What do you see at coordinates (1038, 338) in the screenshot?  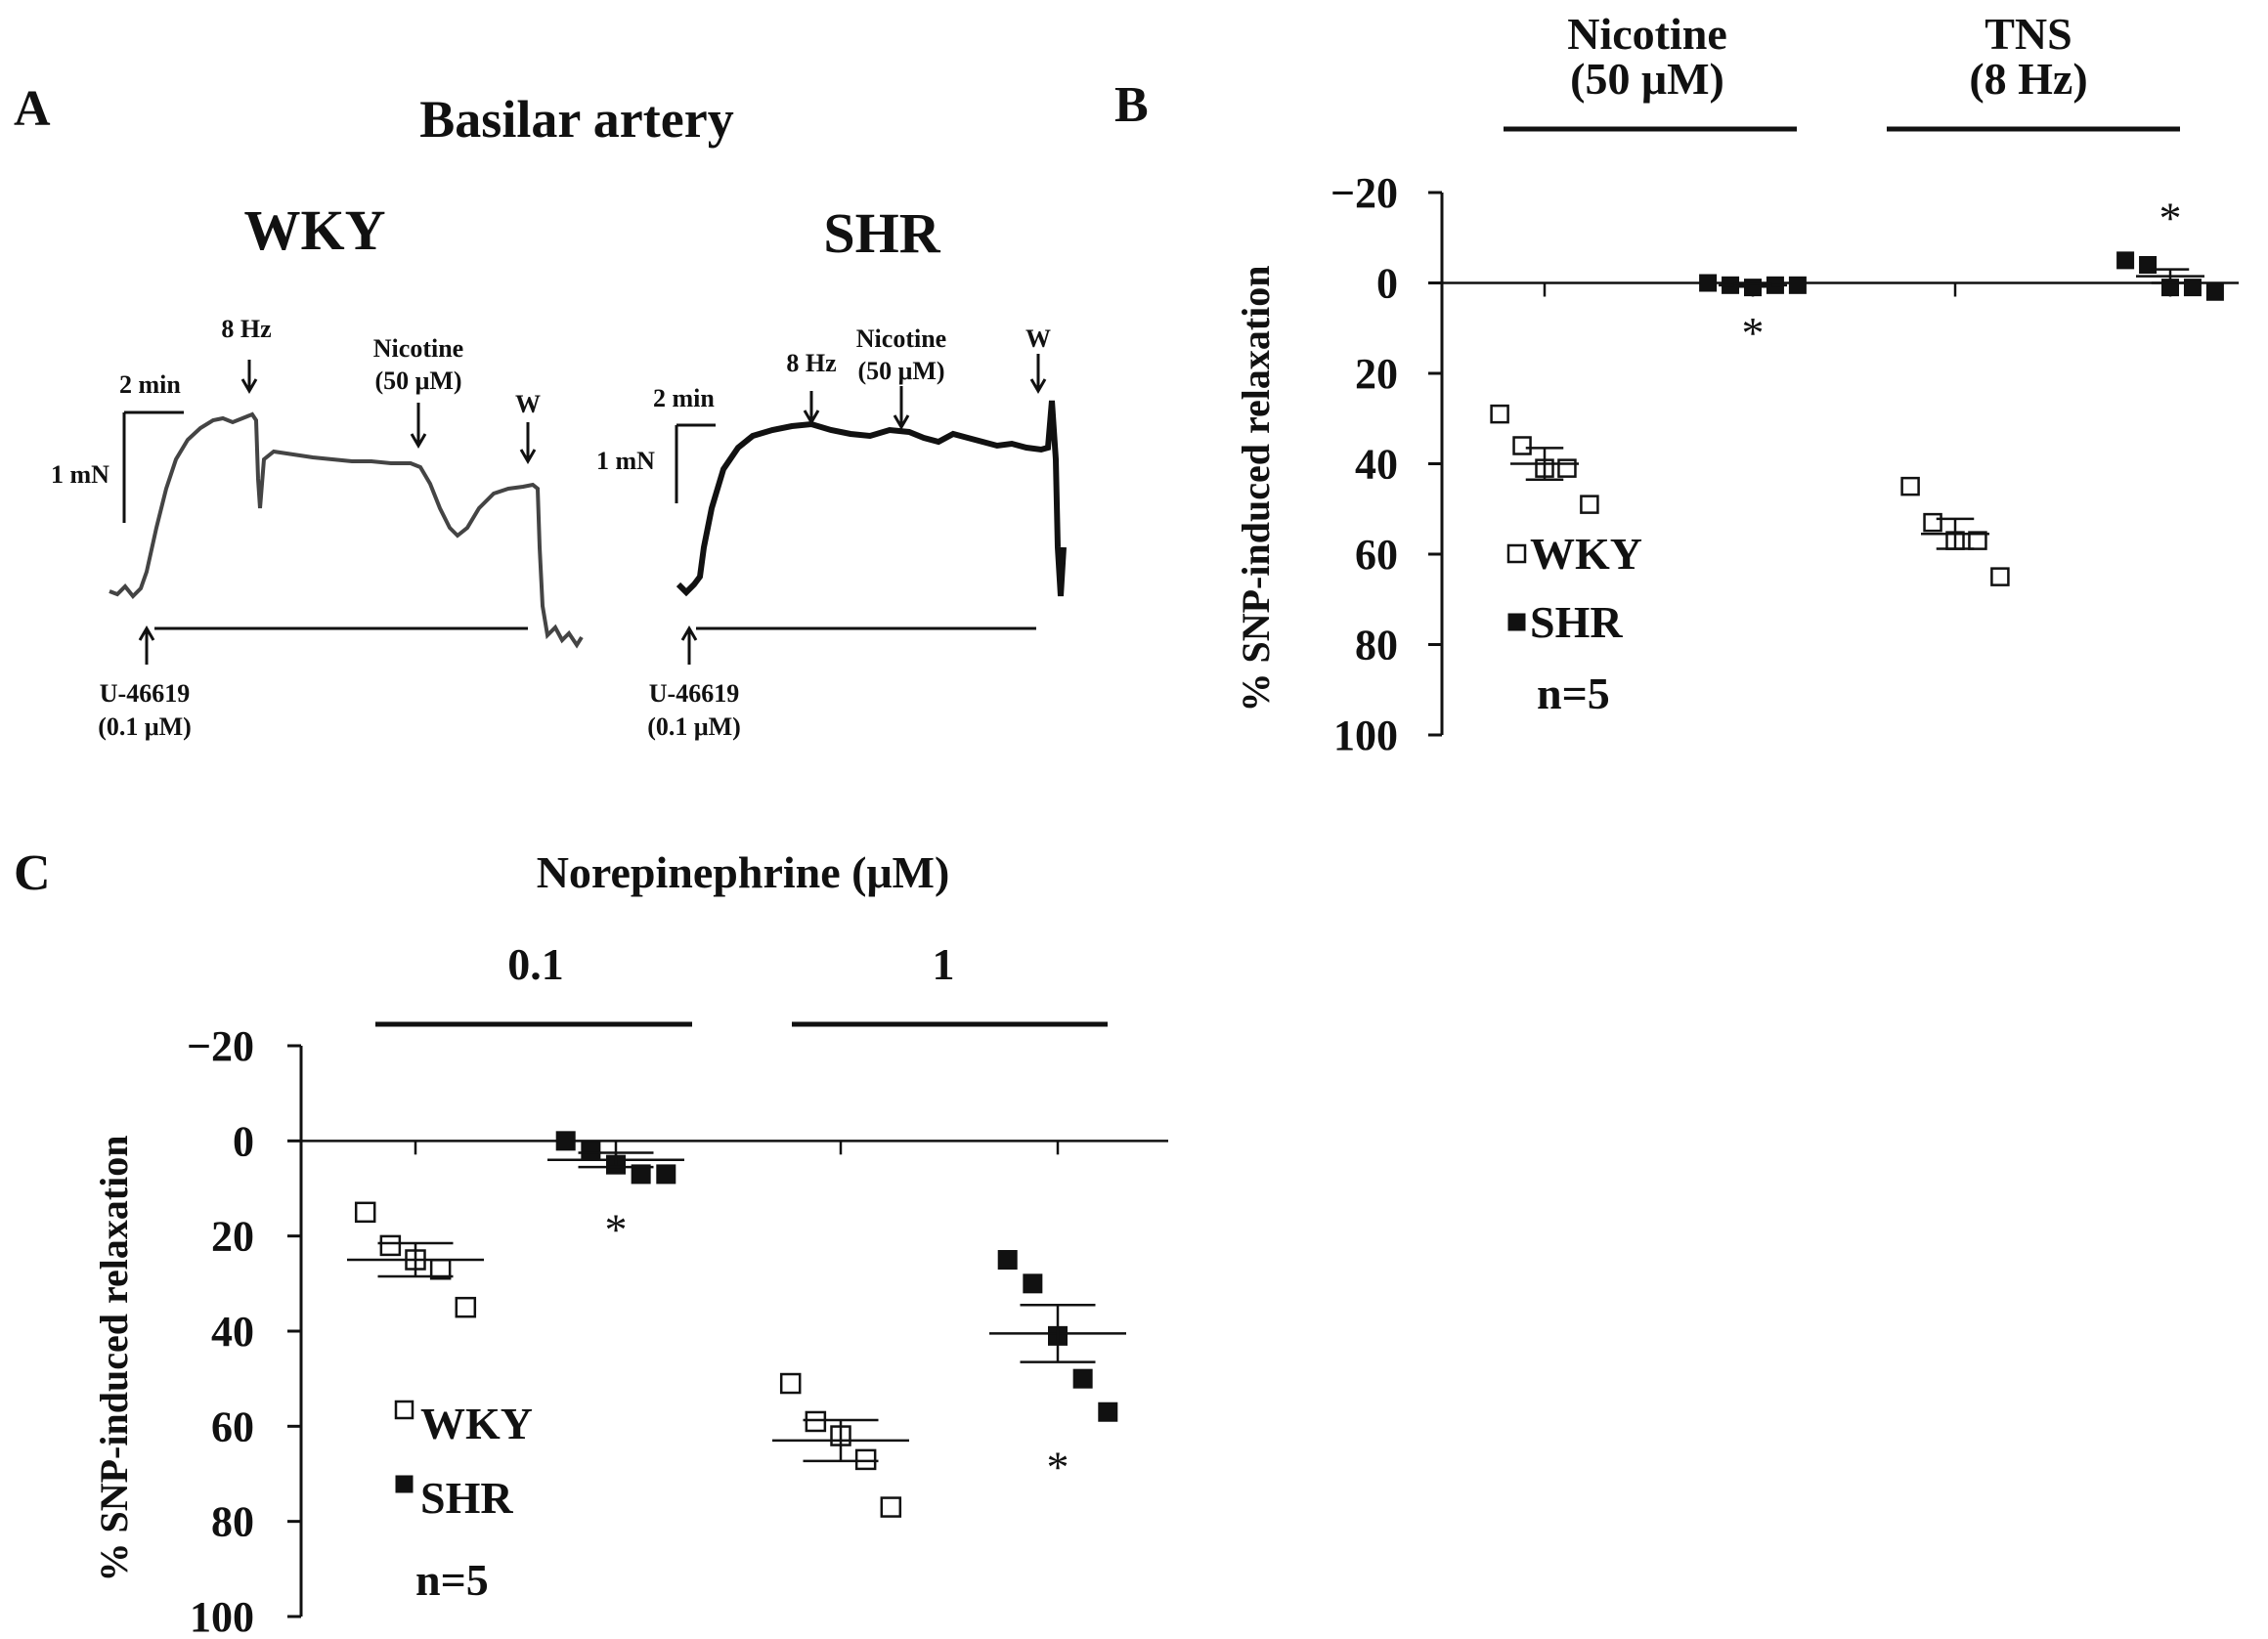 I see `shr-washout-label: W` at bounding box center [1038, 338].